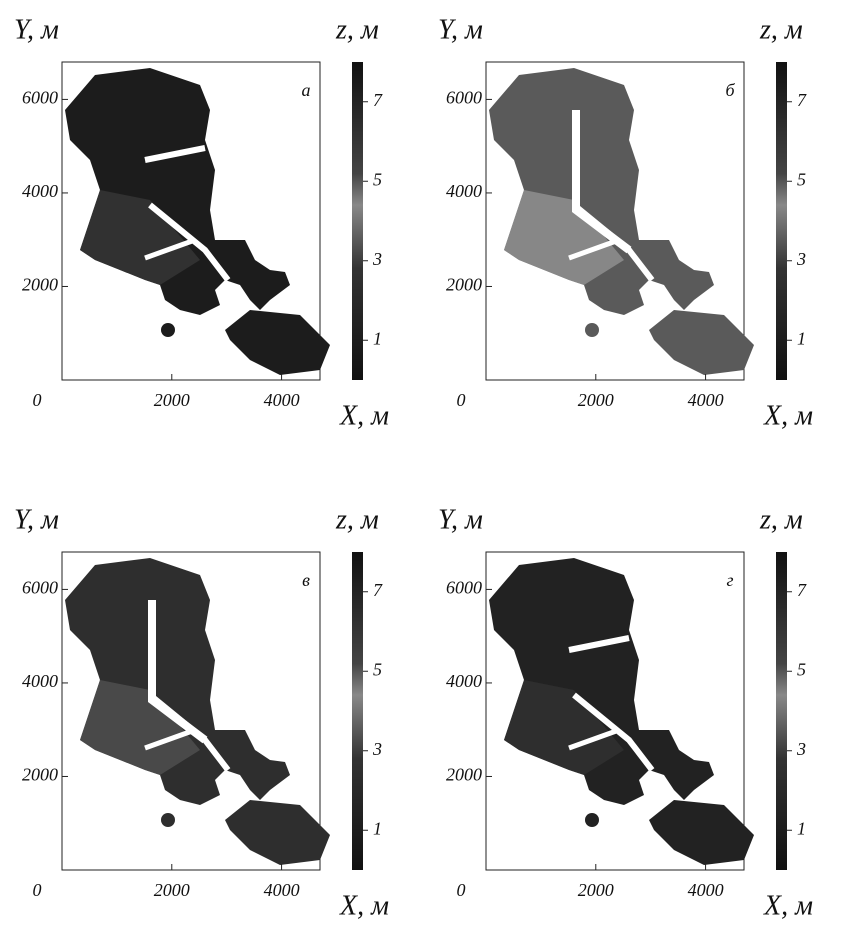 The image size is (848, 928). What do you see at coordinates (306, 580) in the screenshot?
I see `panel-label: в` at bounding box center [306, 580].